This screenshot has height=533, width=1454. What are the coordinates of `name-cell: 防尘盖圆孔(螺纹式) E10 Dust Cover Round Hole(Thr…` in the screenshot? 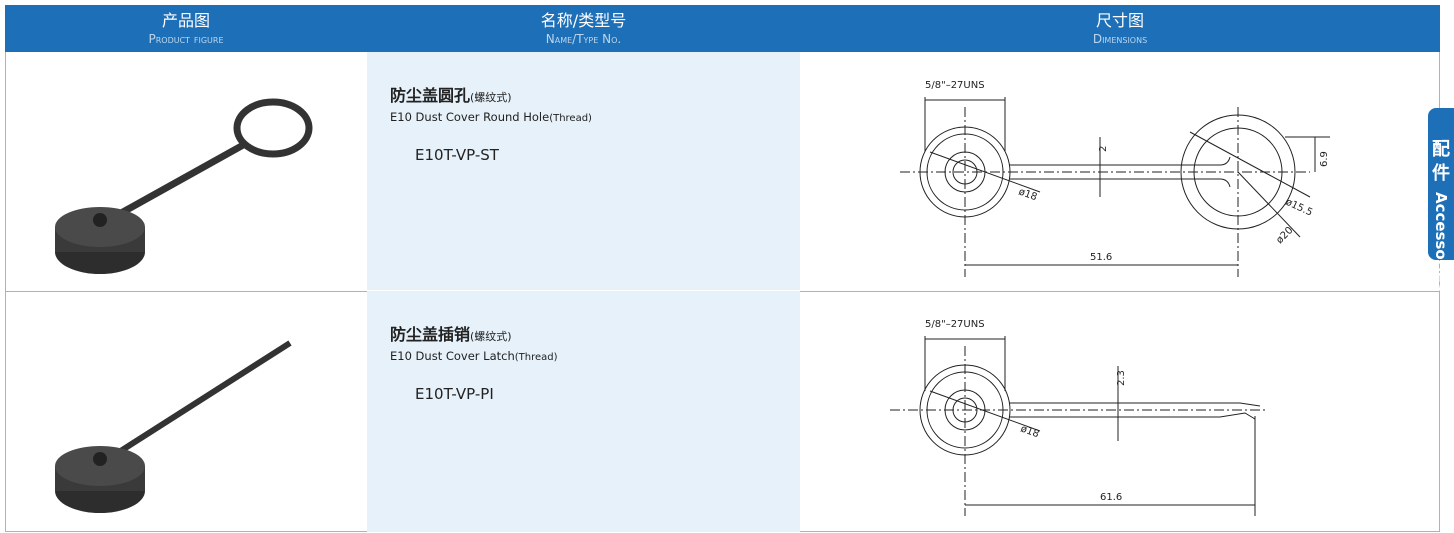 It's located at (583, 171).